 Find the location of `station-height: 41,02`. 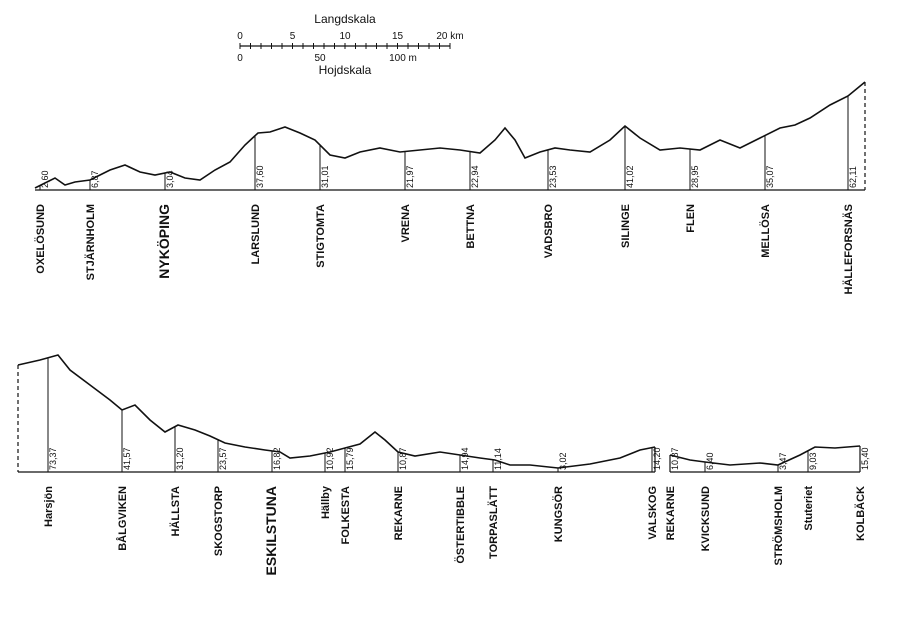

station-height: 41,02 is located at coordinates (630, 176).